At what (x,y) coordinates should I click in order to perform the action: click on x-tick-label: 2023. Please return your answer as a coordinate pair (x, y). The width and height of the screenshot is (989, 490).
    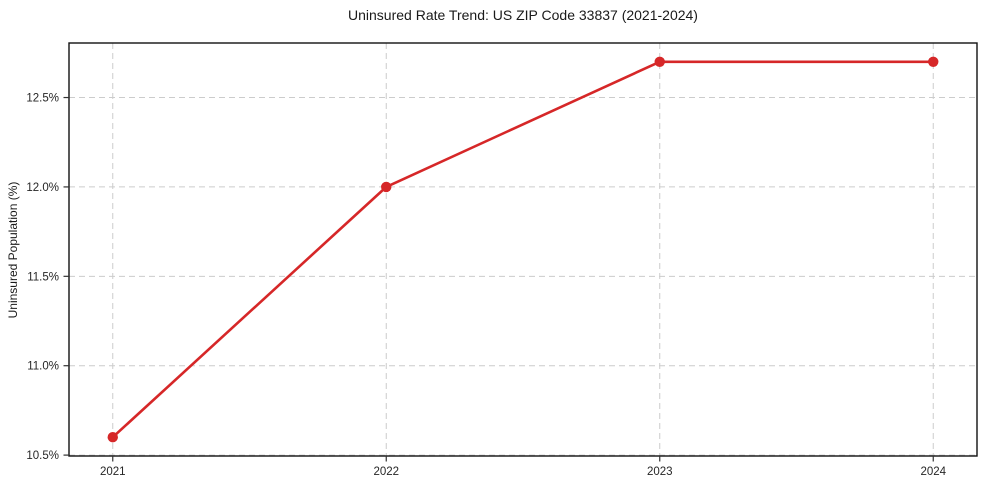
    Looking at the image, I should click on (660, 472).